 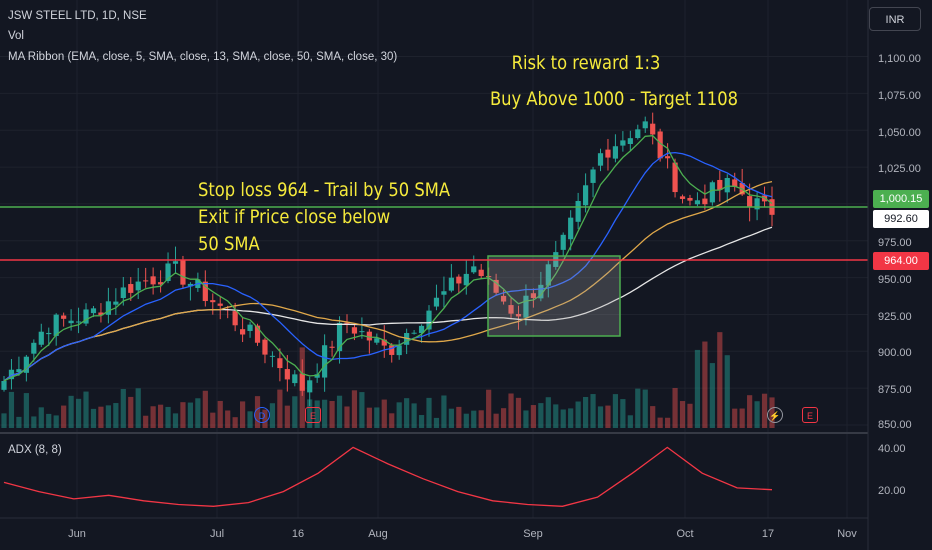 What do you see at coordinates (895, 243) in the screenshot?
I see `y-tick: 975.00` at bounding box center [895, 243].